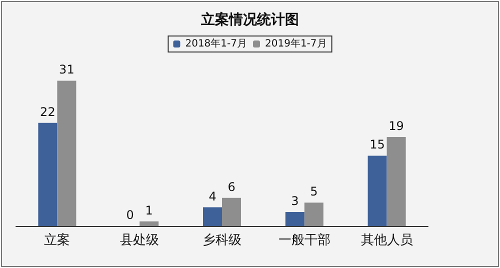 Image resolution: width=500 pixels, height=268 pixels. What do you see at coordinates (140, 240) in the screenshot?
I see `x-tick-label: 县处级` at bounding box center [140, 240].